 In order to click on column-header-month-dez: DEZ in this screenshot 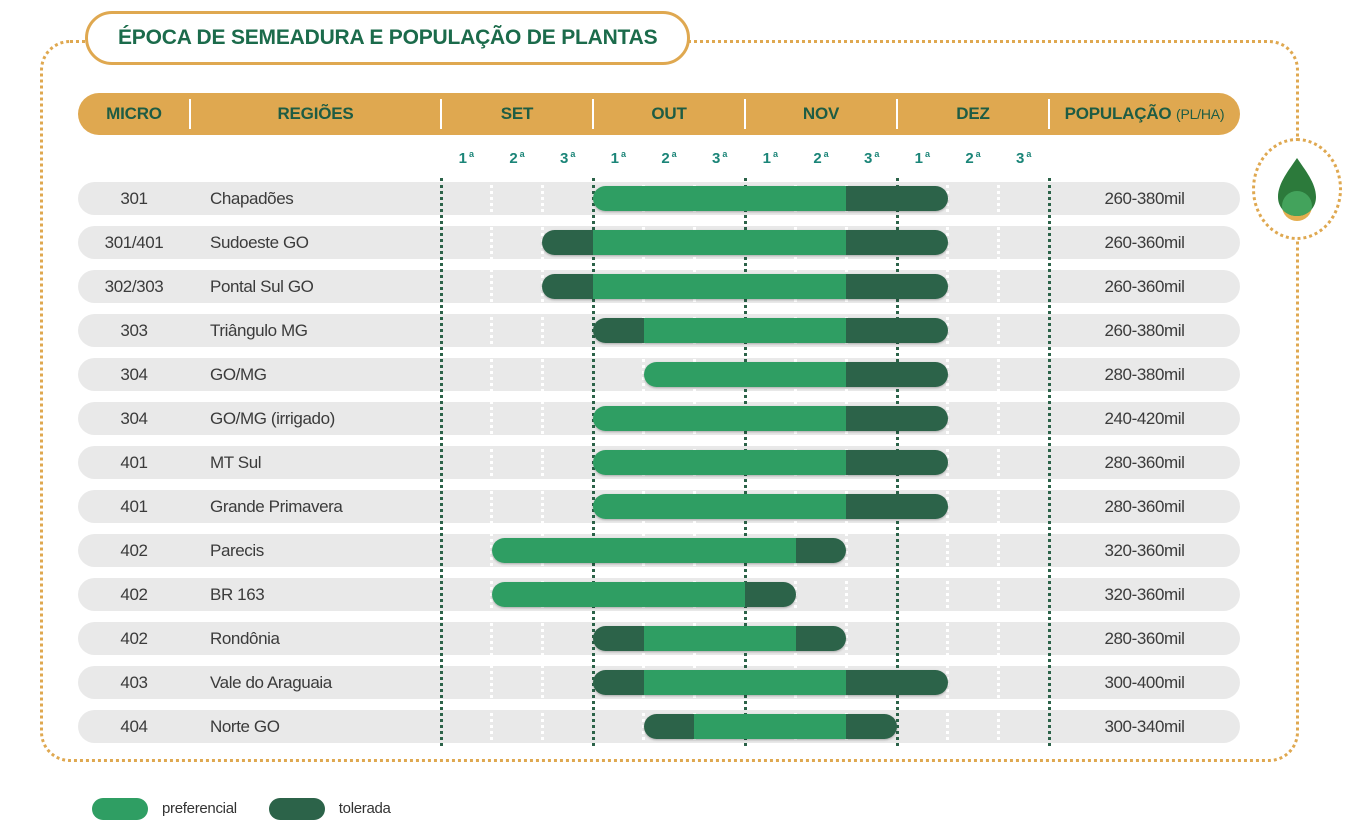, I will do `click(973, 113)`.